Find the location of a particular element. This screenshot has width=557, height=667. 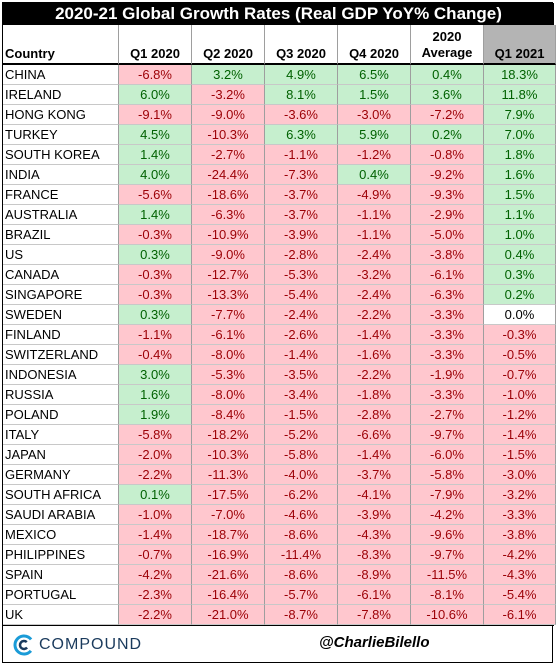

value-cell: -13.3% is located at coordinates (228, 295).